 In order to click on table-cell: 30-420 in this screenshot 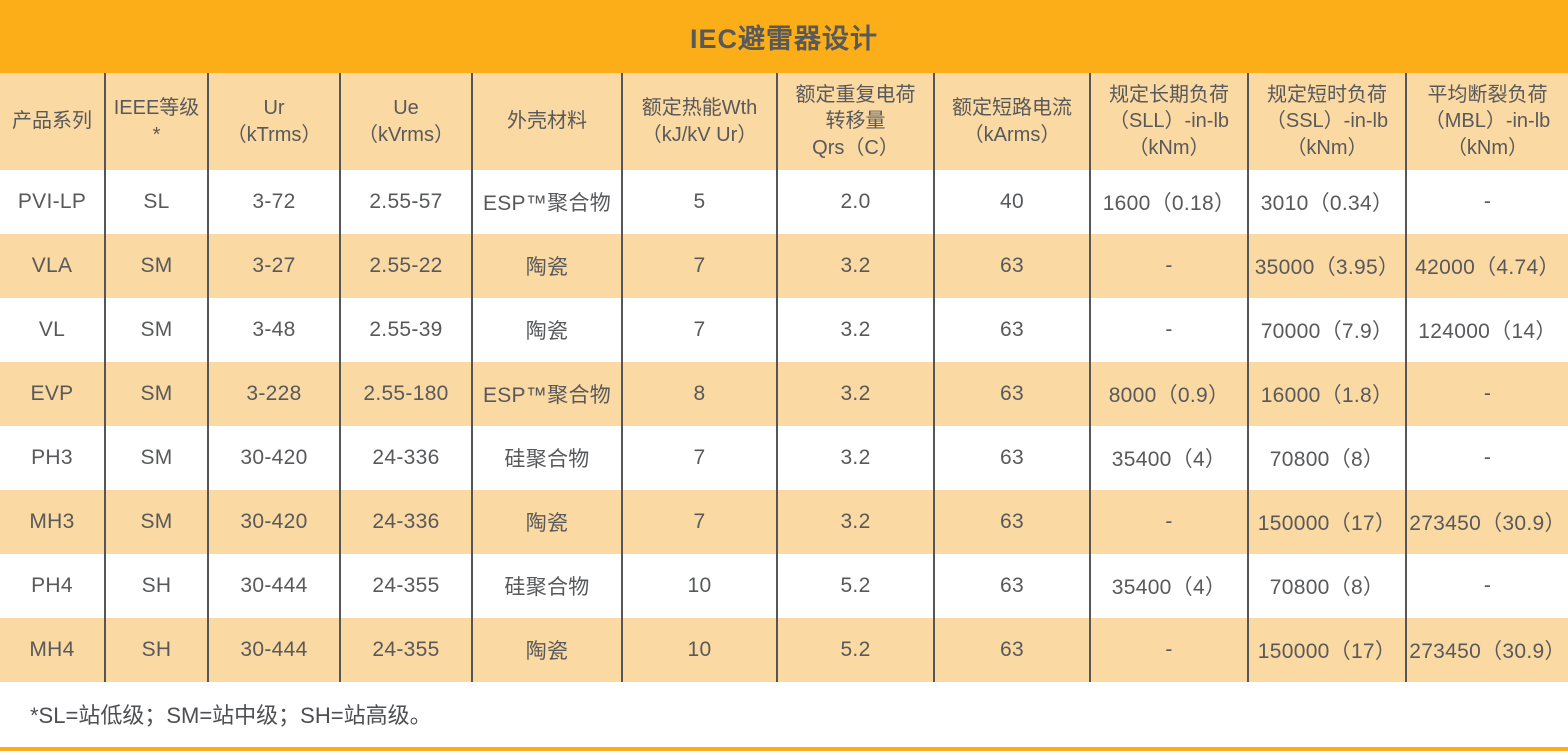, I will do `click(273, 522)`.